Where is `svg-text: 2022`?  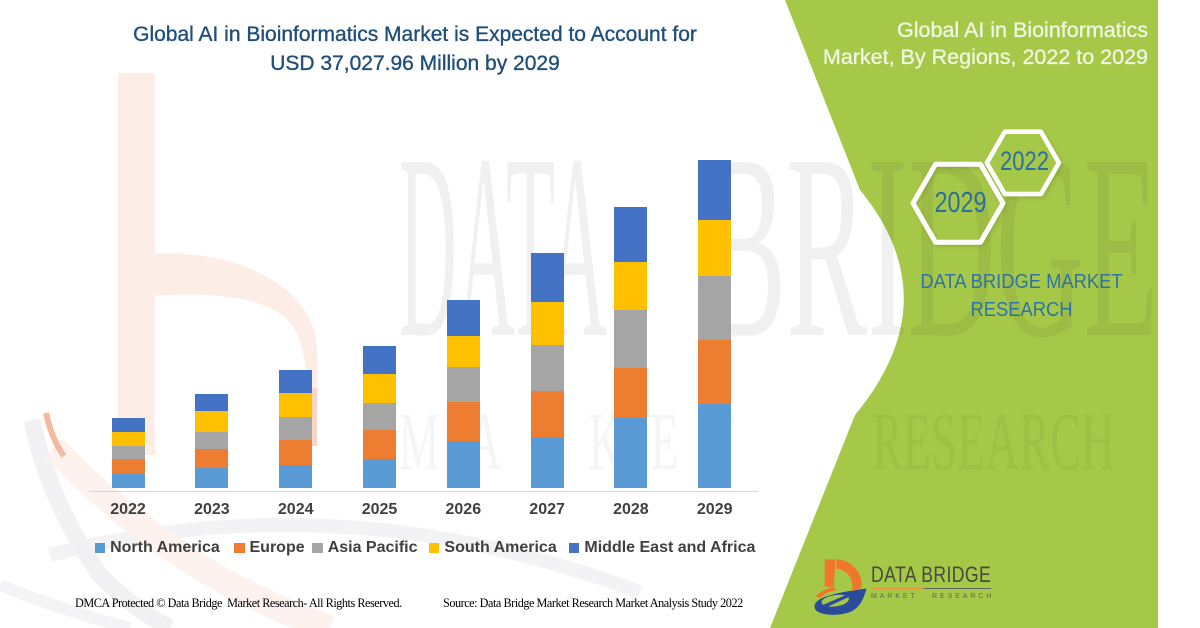
svg-text: 2022 is located at coordinates (1024, 161).